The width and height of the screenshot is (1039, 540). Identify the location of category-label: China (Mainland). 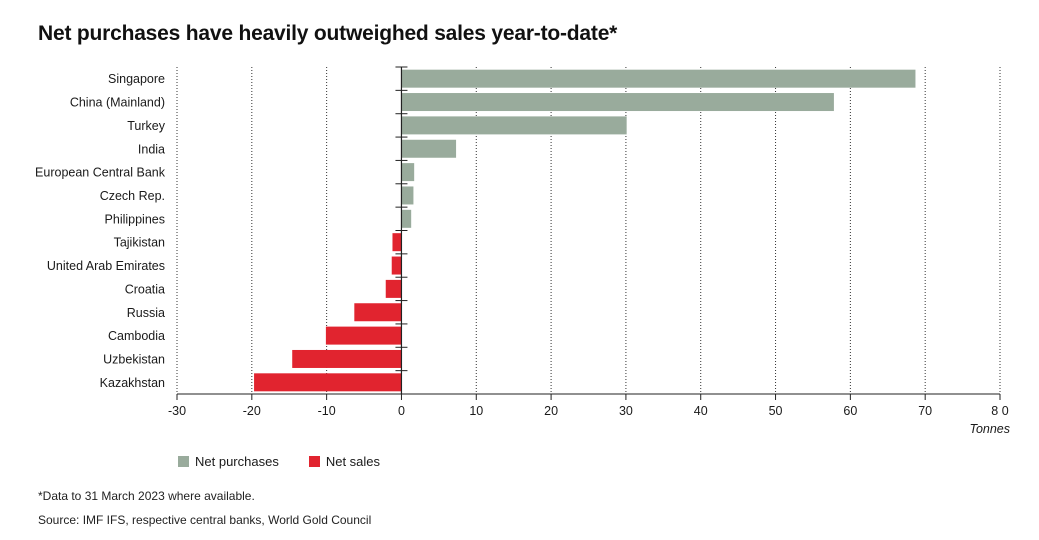
(117, 103).